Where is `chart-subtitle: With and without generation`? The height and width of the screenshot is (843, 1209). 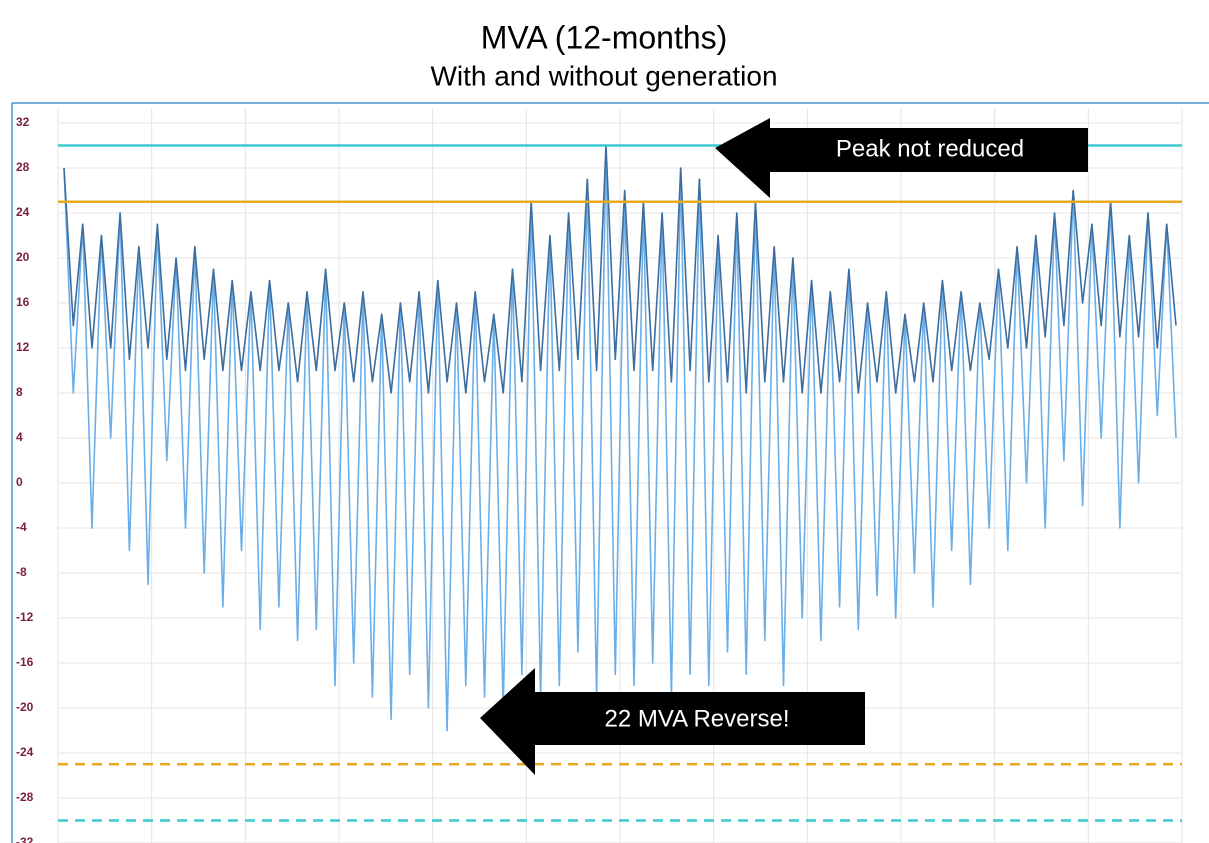
chart-subtitle: With and without generation is located at coordinates (603, 75).